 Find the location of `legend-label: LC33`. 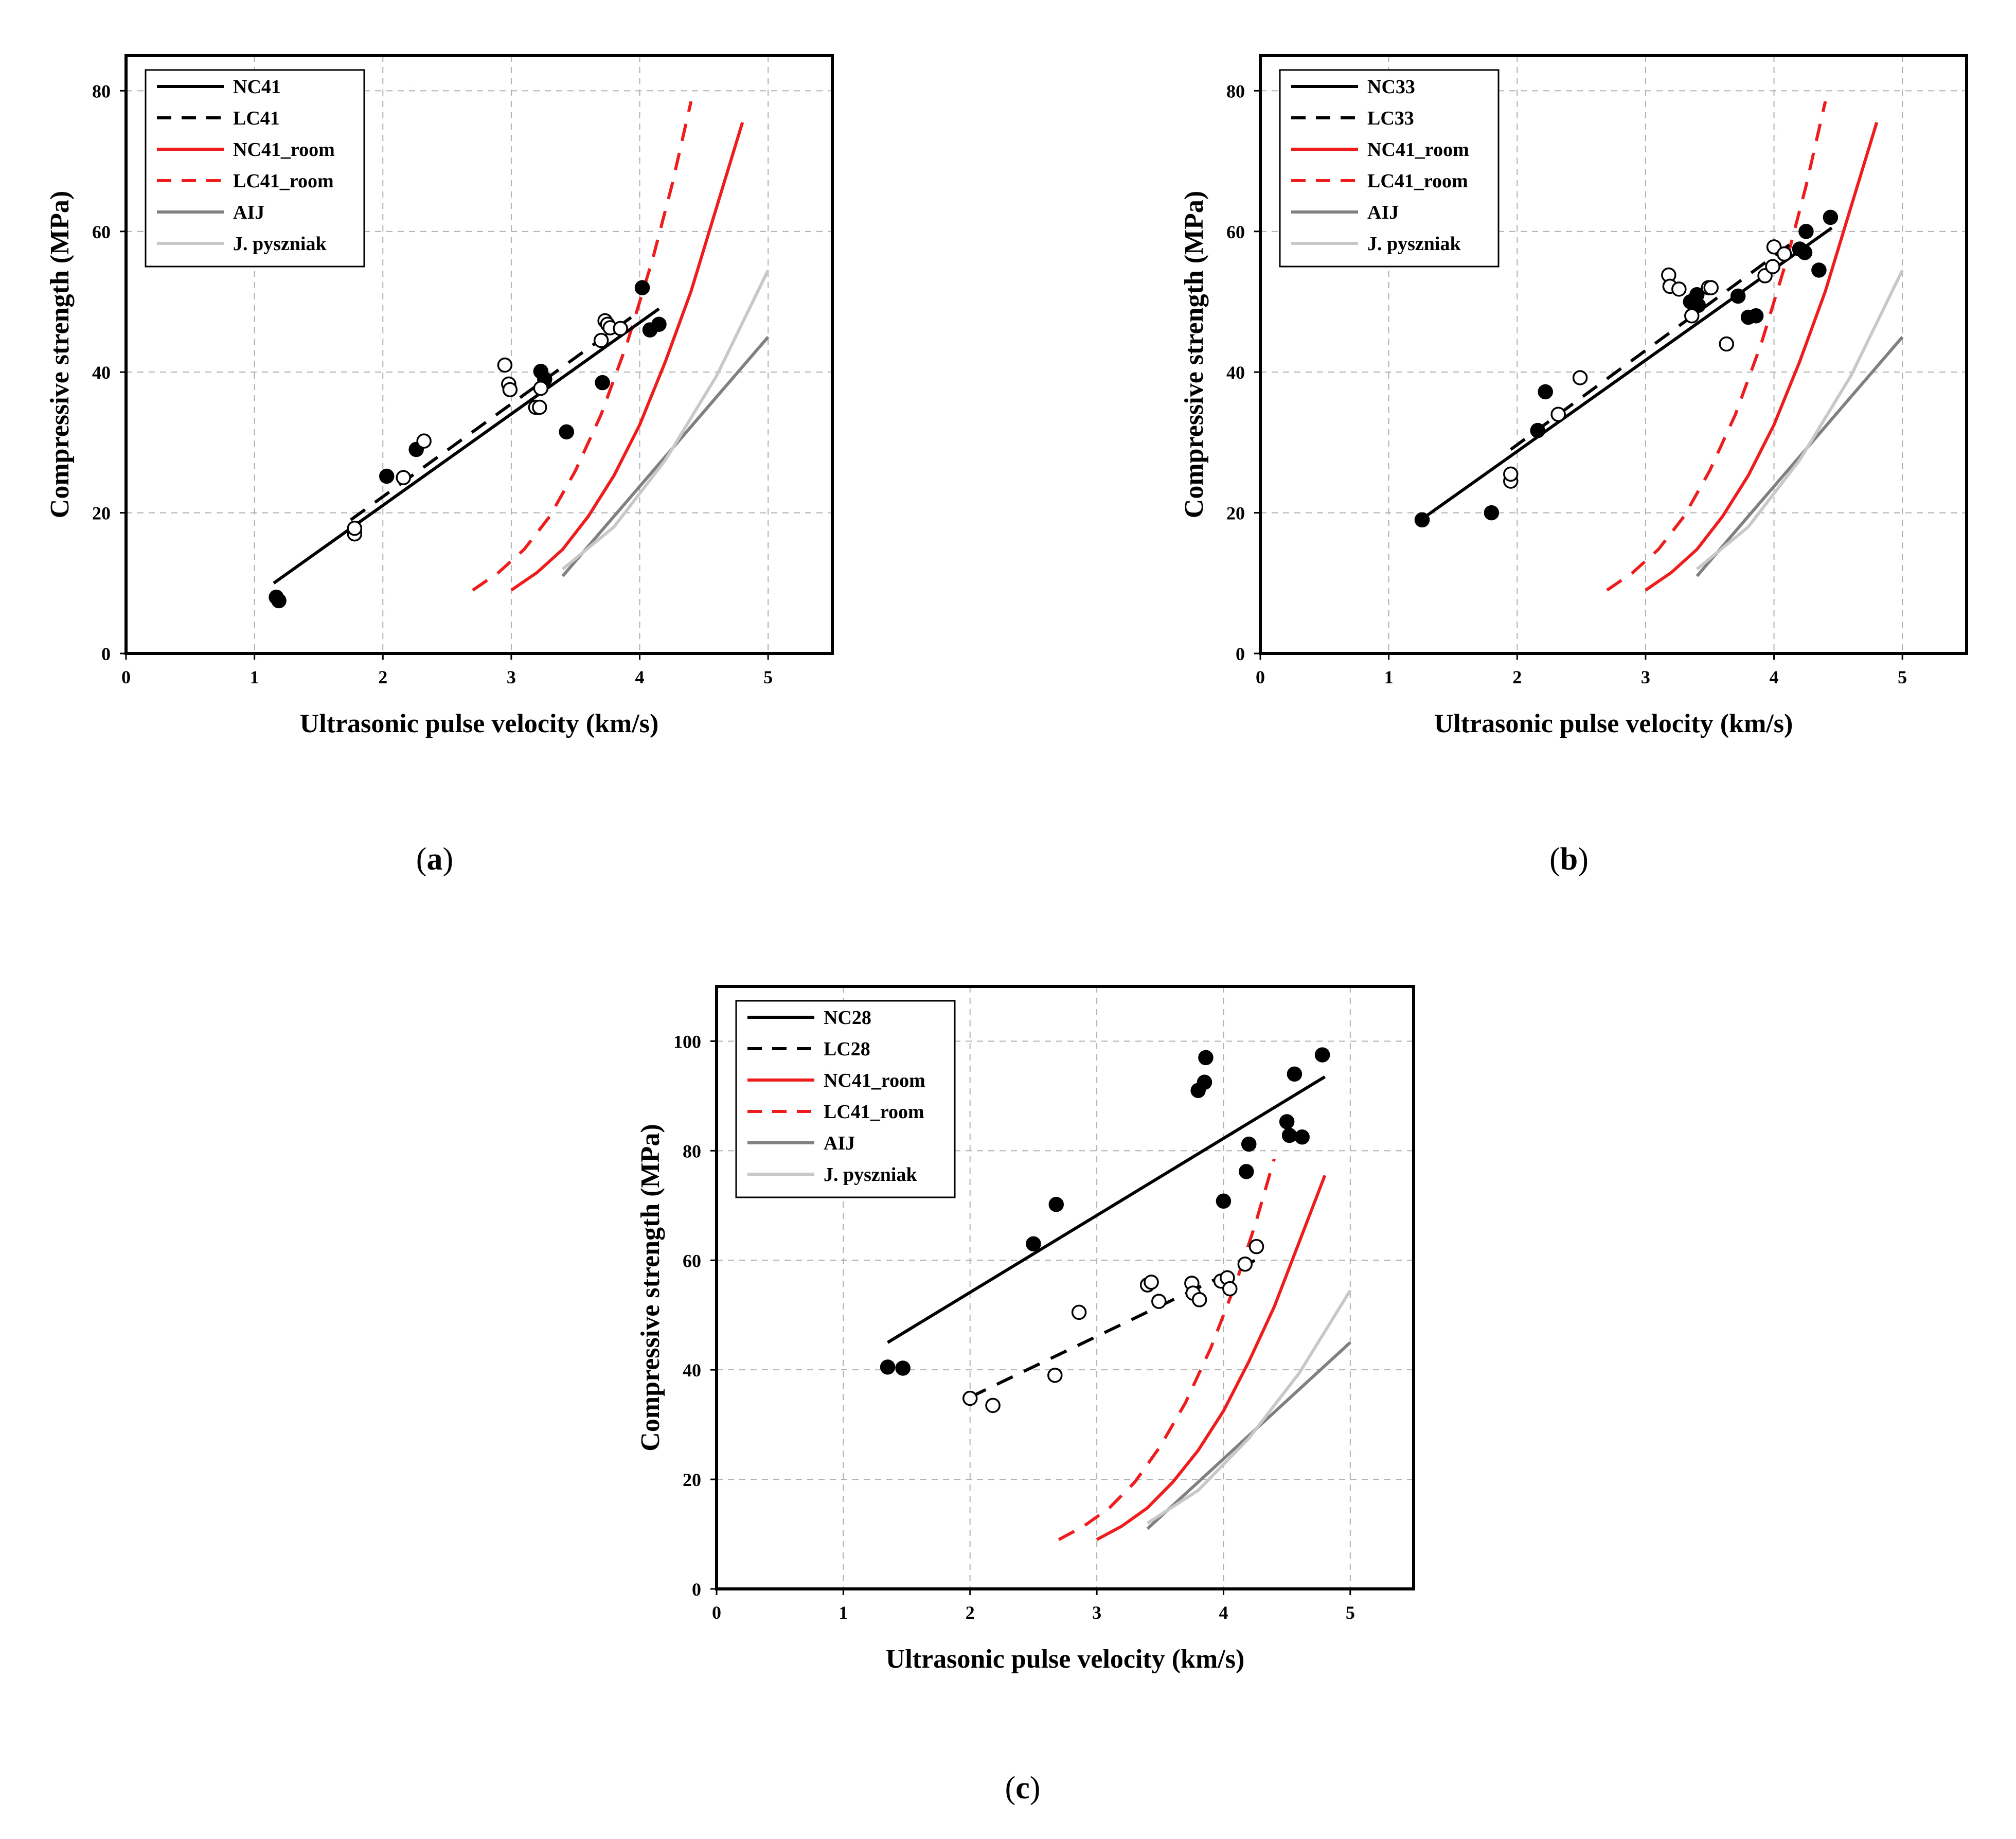

legend-label: LC33 is located at coordinates (1391, 119).